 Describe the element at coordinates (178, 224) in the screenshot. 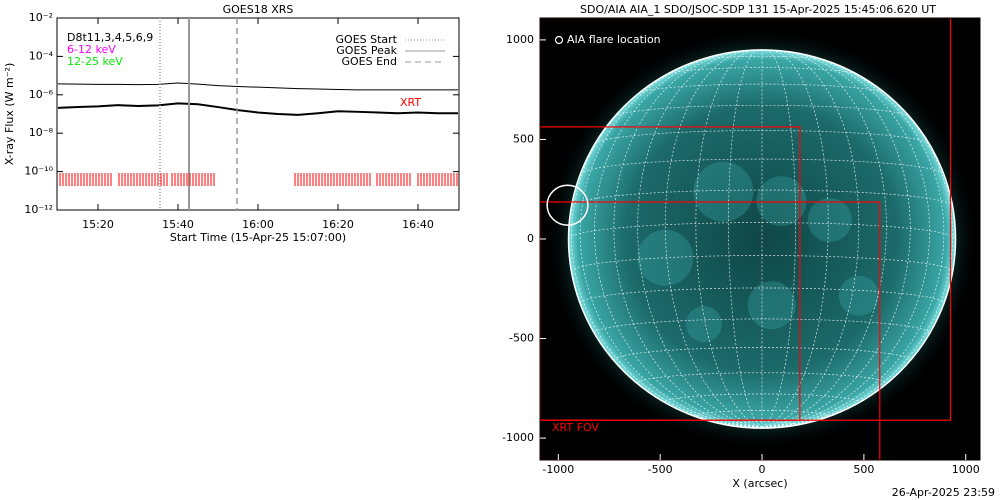

I see `x-tick-label: 15:40` at that location.